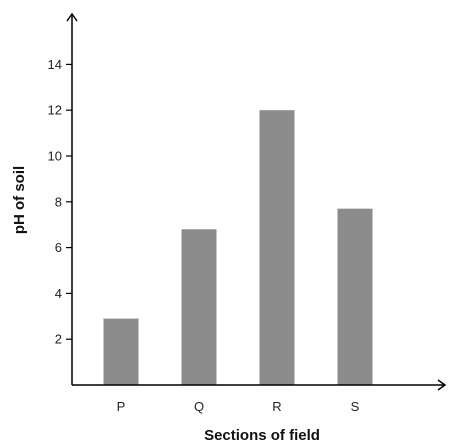 This screenshot has height=446, width=457. I want to click on x-category-label: S, so click(355, 406).